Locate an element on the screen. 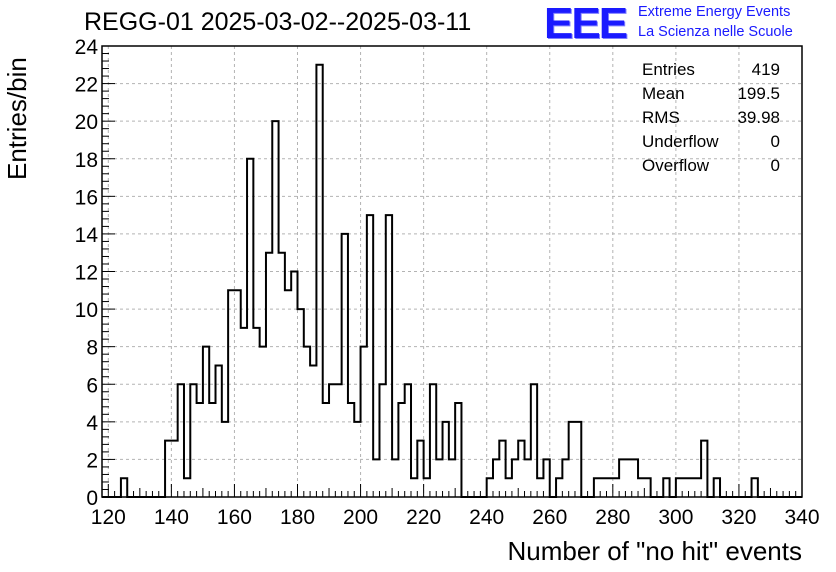 Image resolution: width=836 pixels, height=572 pixels. y-axis-label: Entries/bin is located at coordinates (17, 118).